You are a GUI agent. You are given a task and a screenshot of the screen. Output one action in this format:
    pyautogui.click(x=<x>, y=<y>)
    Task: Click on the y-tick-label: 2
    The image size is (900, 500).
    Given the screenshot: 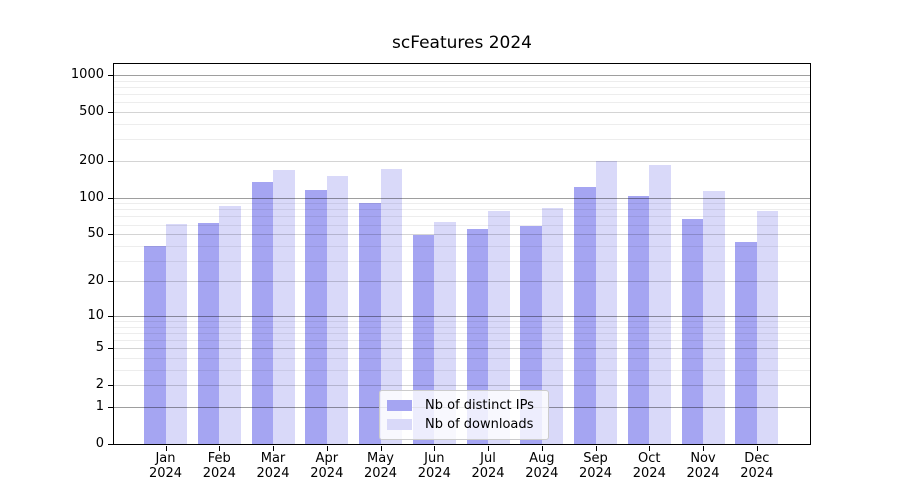 What is the action you would take?
    pyautogui.click(x=99, y=385)
    